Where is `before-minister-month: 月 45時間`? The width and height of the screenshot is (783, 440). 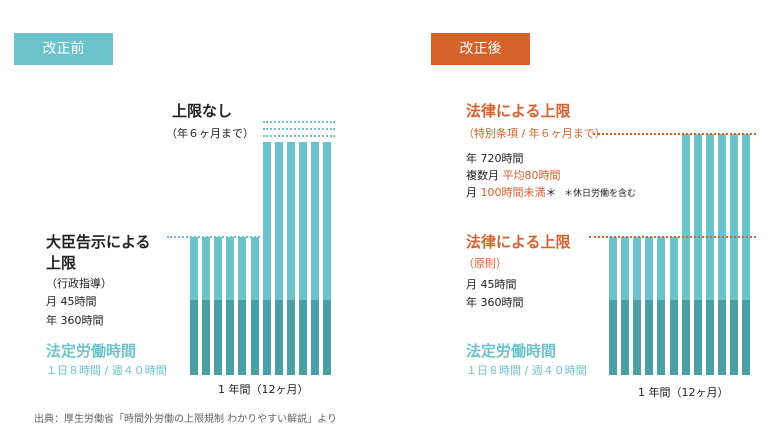
before-minister-month: 月 45時間 is located at coordinates (71, 301).